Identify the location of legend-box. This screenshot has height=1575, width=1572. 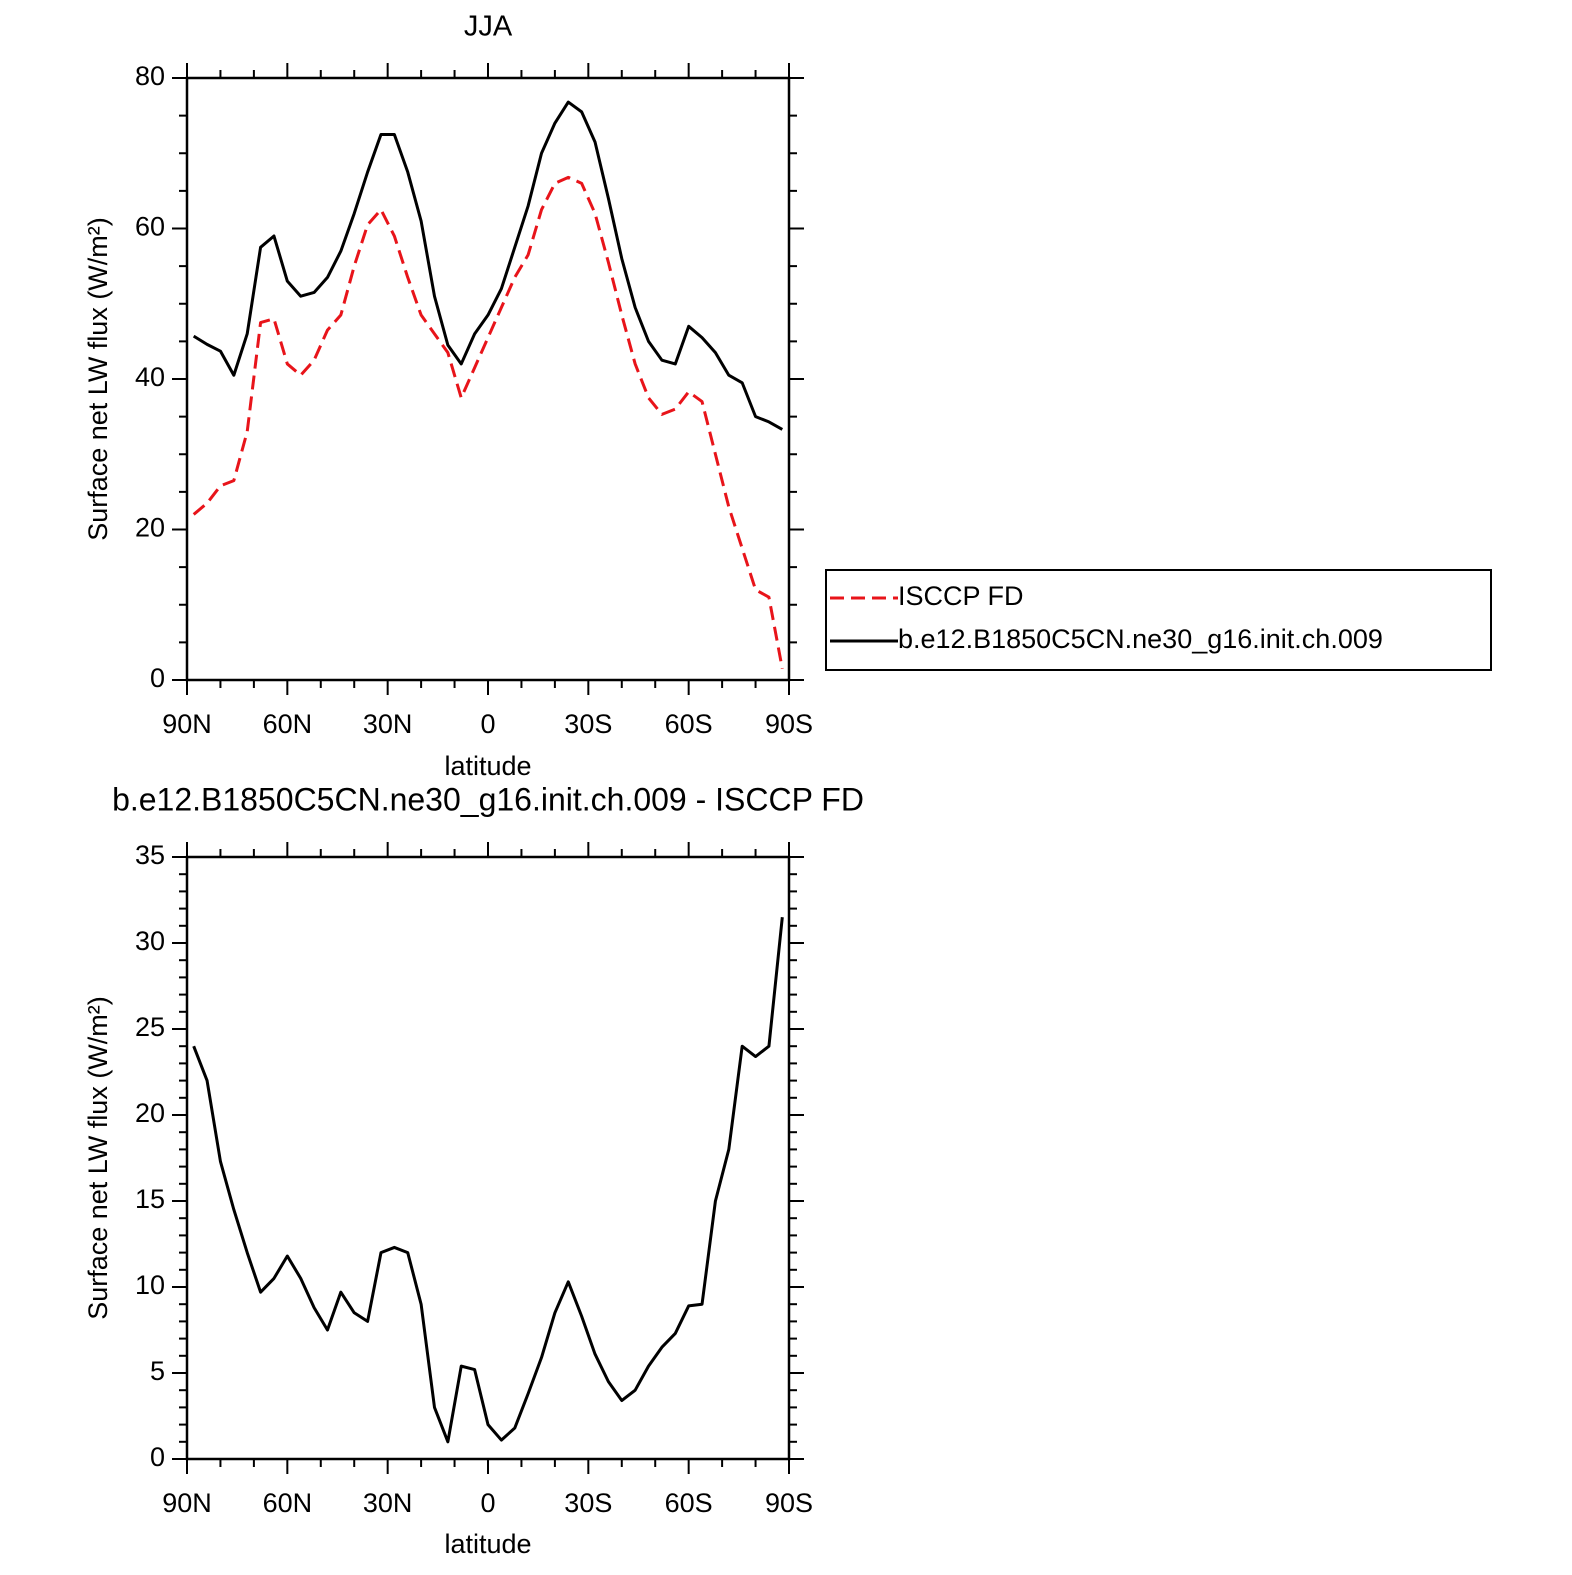
(1158, 620).